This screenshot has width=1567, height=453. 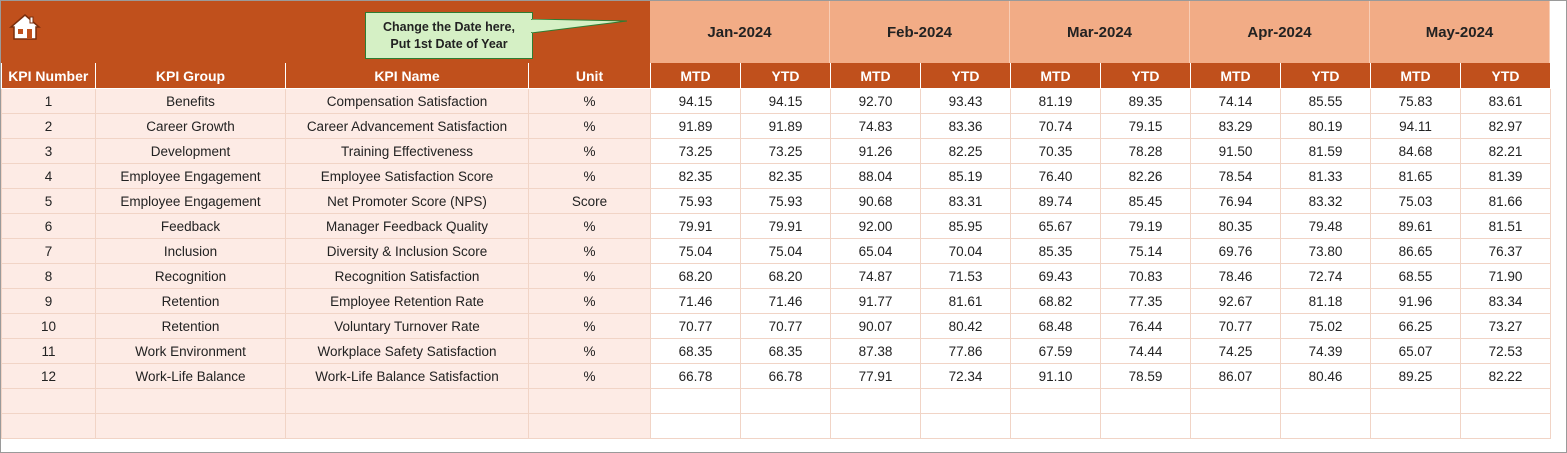 I want to click on mtd-value-cell: 68.20, so click(x=695, y=276).